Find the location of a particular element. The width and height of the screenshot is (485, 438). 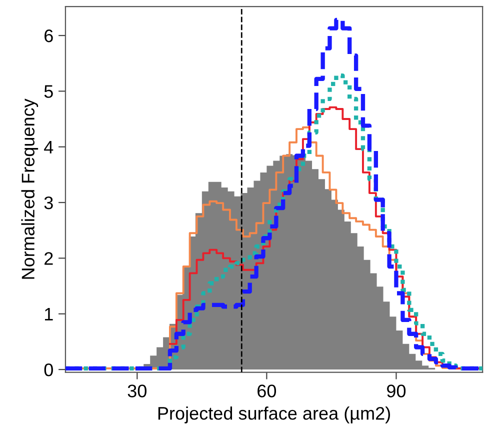

x-axis-title: Projected surface area (µm2) is located at coordinates (274, 415).